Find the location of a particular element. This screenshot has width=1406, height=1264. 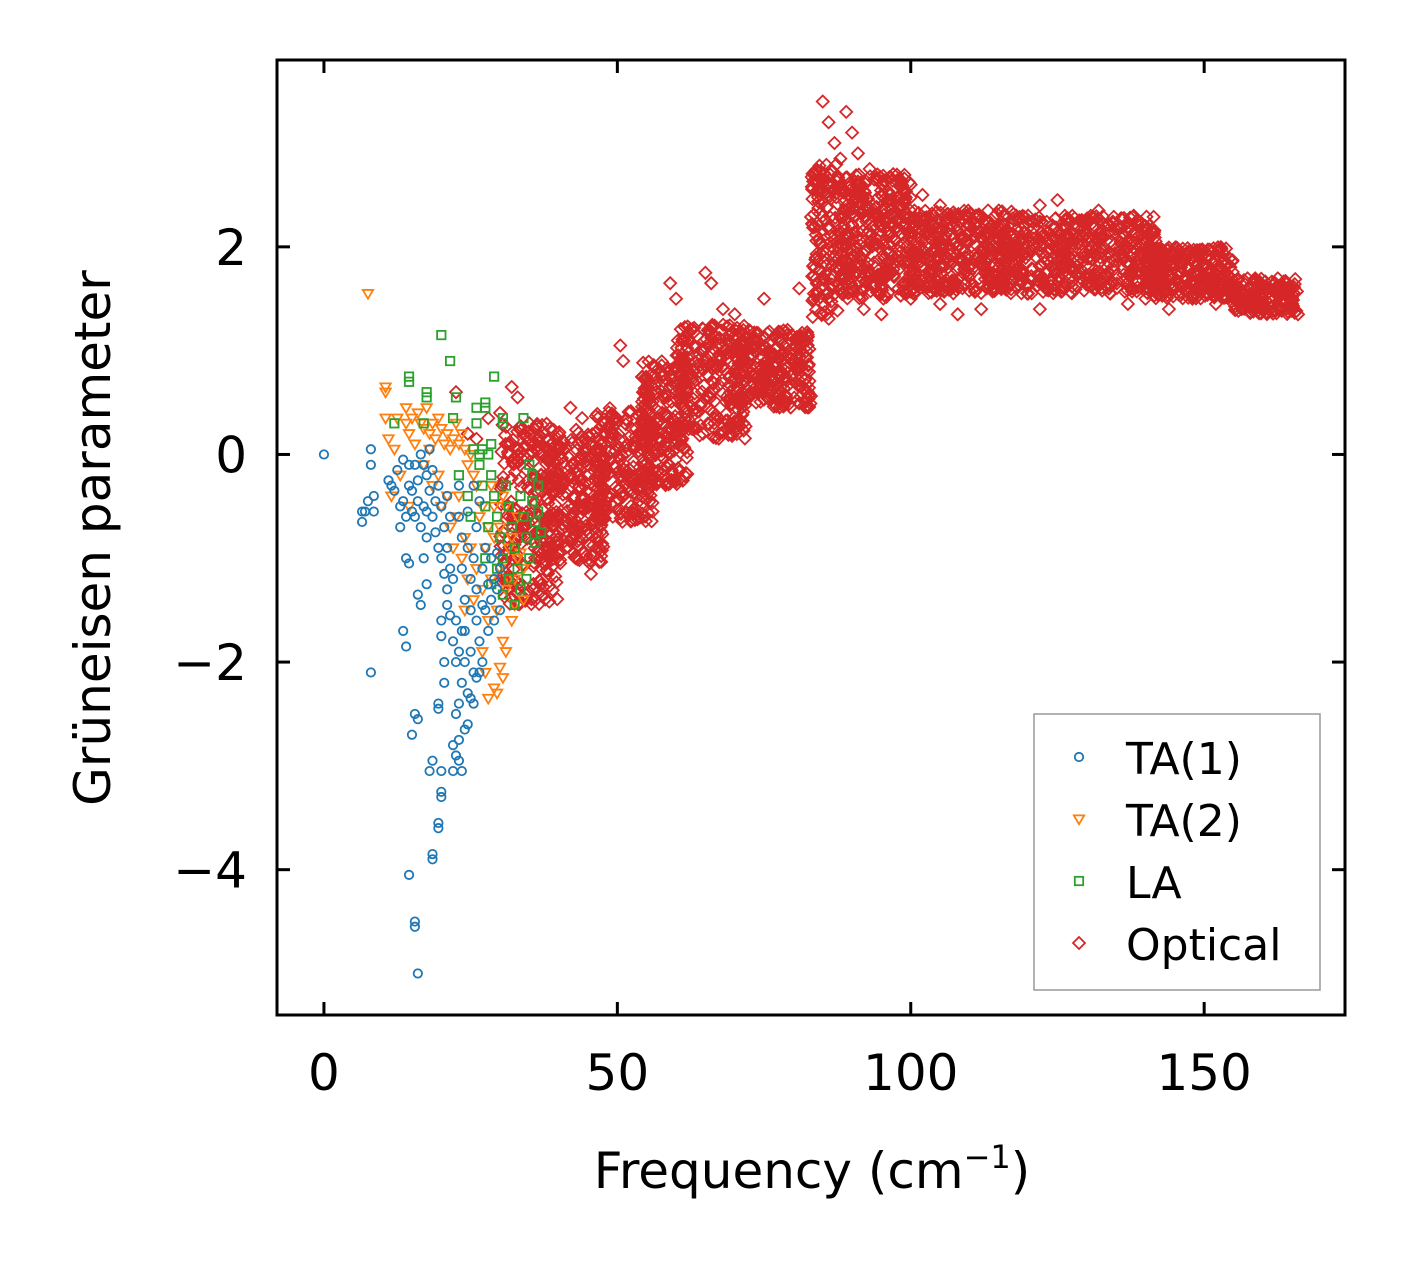

y-tick-label: 0 is located at coordinates (231, 455).